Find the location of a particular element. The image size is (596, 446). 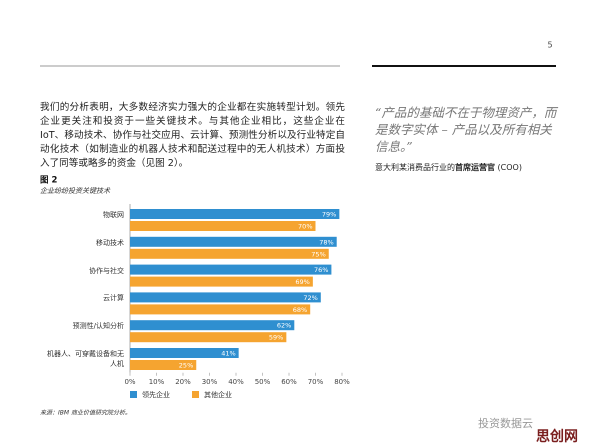

value-label: 79% is located at coordinates (329, 215).